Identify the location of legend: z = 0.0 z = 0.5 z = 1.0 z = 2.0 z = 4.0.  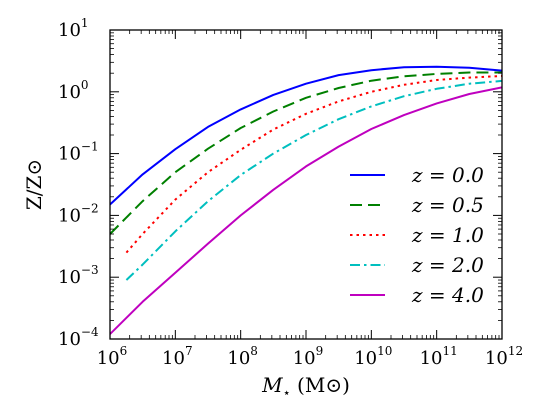
(417, 235).